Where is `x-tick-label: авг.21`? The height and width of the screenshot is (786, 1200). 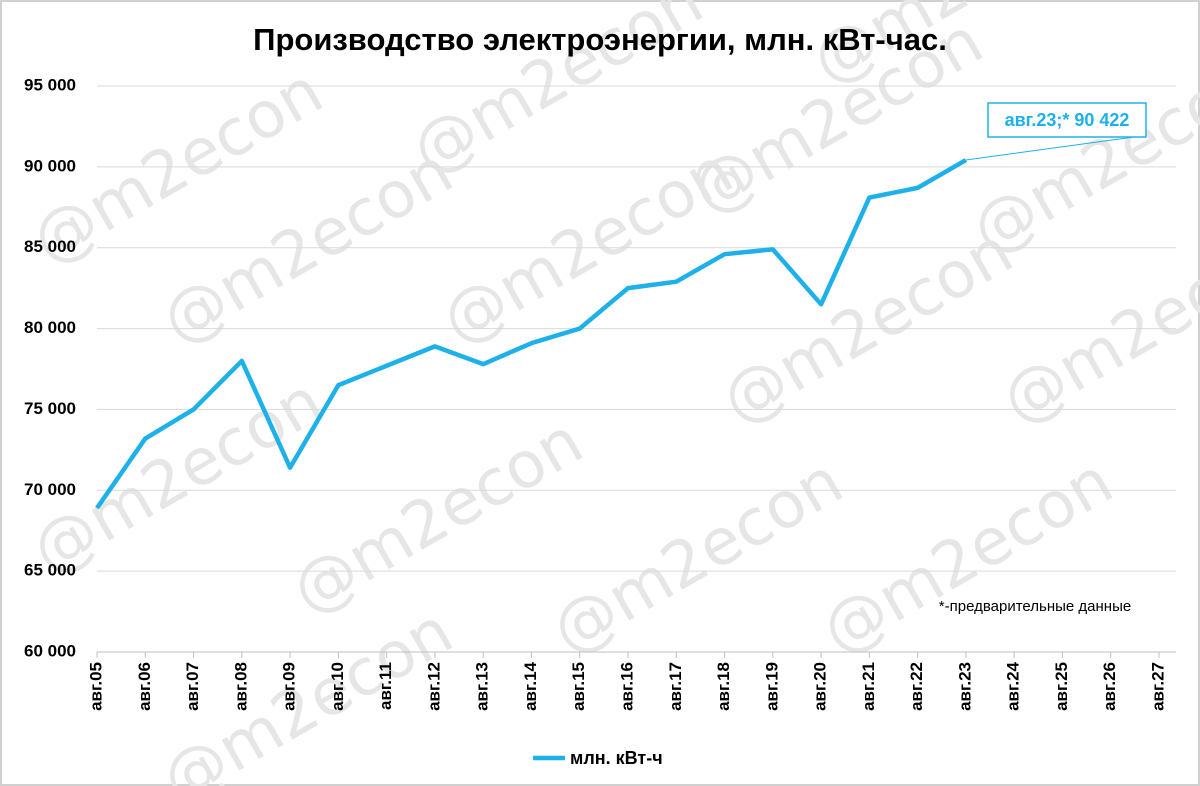 x-tick-label: авг.21 is located at coordinates (868, 686).